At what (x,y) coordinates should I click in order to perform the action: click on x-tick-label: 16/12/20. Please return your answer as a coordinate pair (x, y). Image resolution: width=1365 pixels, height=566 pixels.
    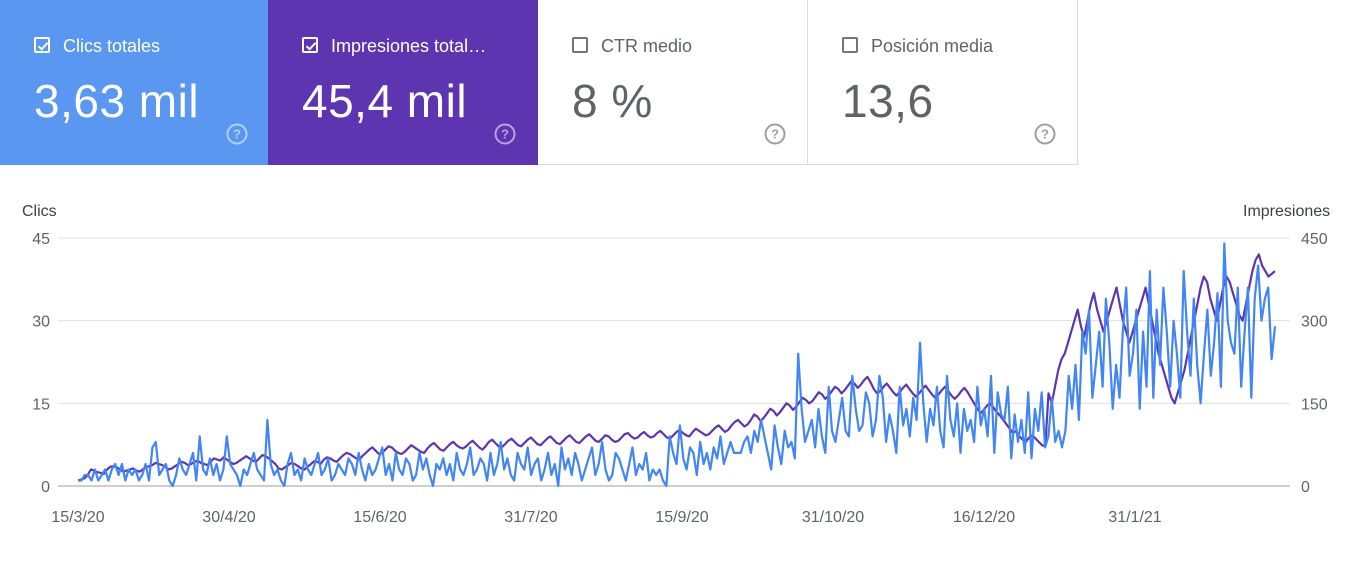
    Looking at the image, I should click on (984, 517).